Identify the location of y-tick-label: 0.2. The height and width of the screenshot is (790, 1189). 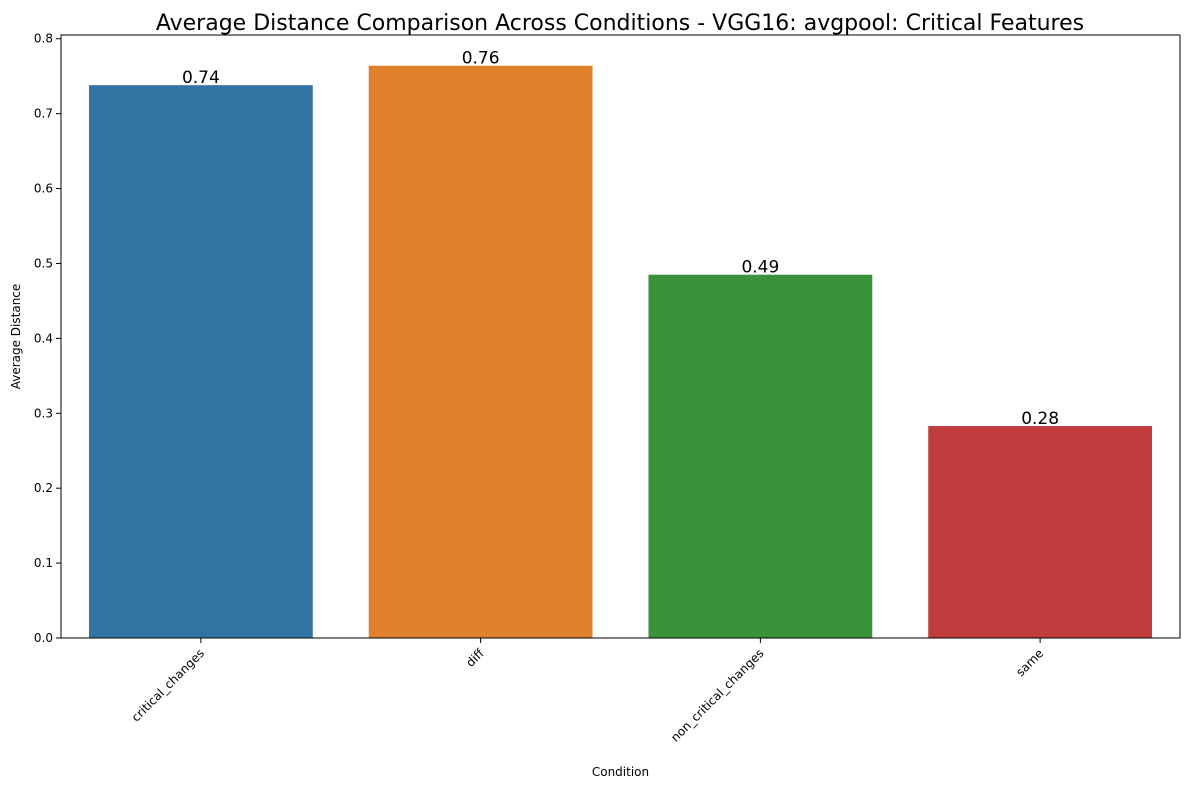
(43, 488).